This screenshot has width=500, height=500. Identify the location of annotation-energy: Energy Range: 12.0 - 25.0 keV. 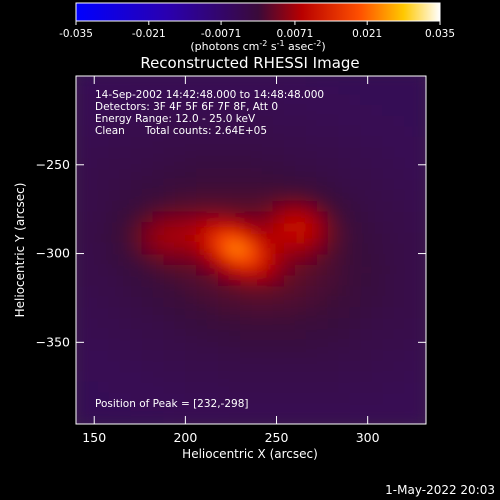
(175, 119).